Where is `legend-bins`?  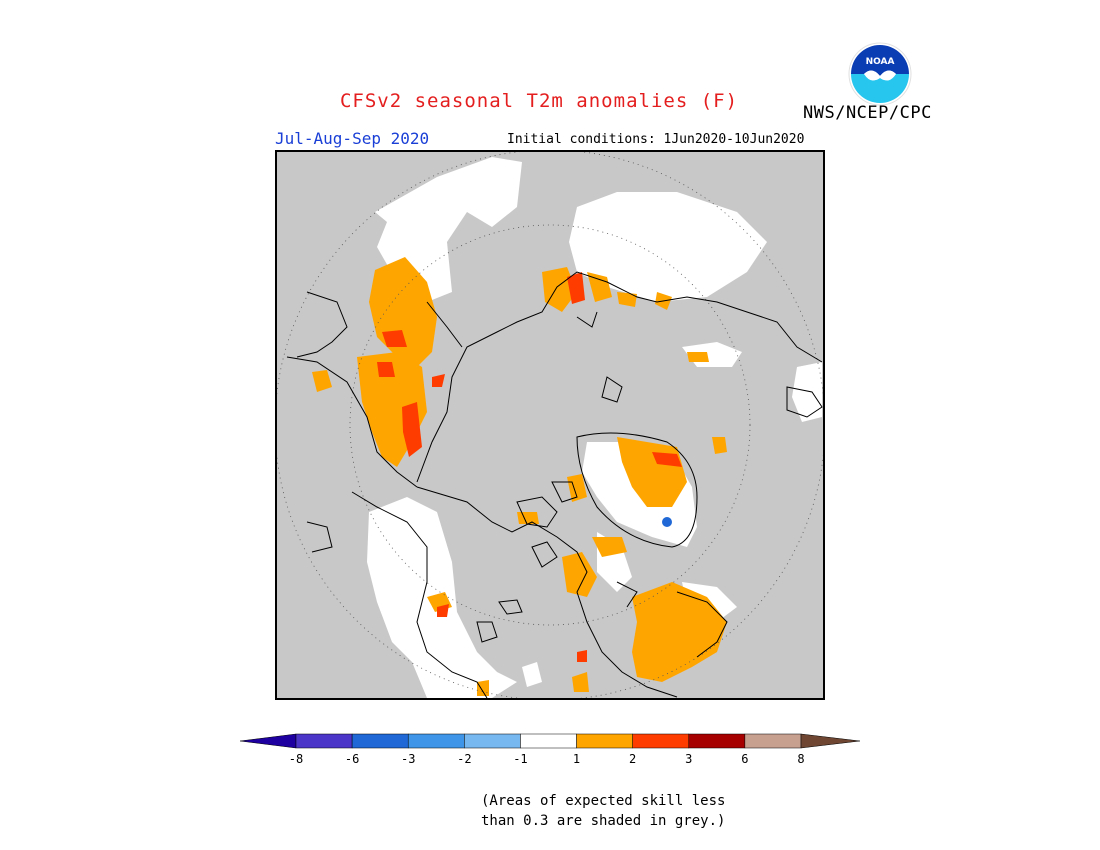
legend-bins is located at coordinates (548, 741).